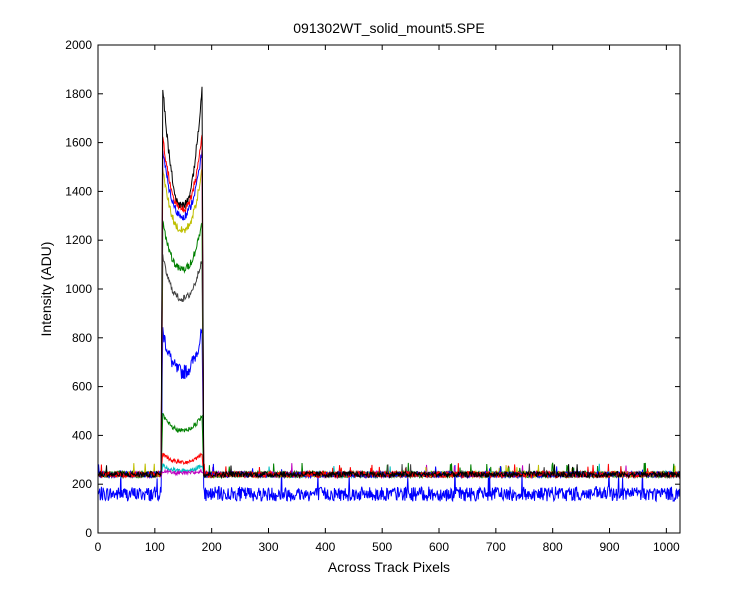  What do you see at coordinates (155, 547) in the screenshot?
I see `x-tick-label: 100` at bounding box center [155, 547].